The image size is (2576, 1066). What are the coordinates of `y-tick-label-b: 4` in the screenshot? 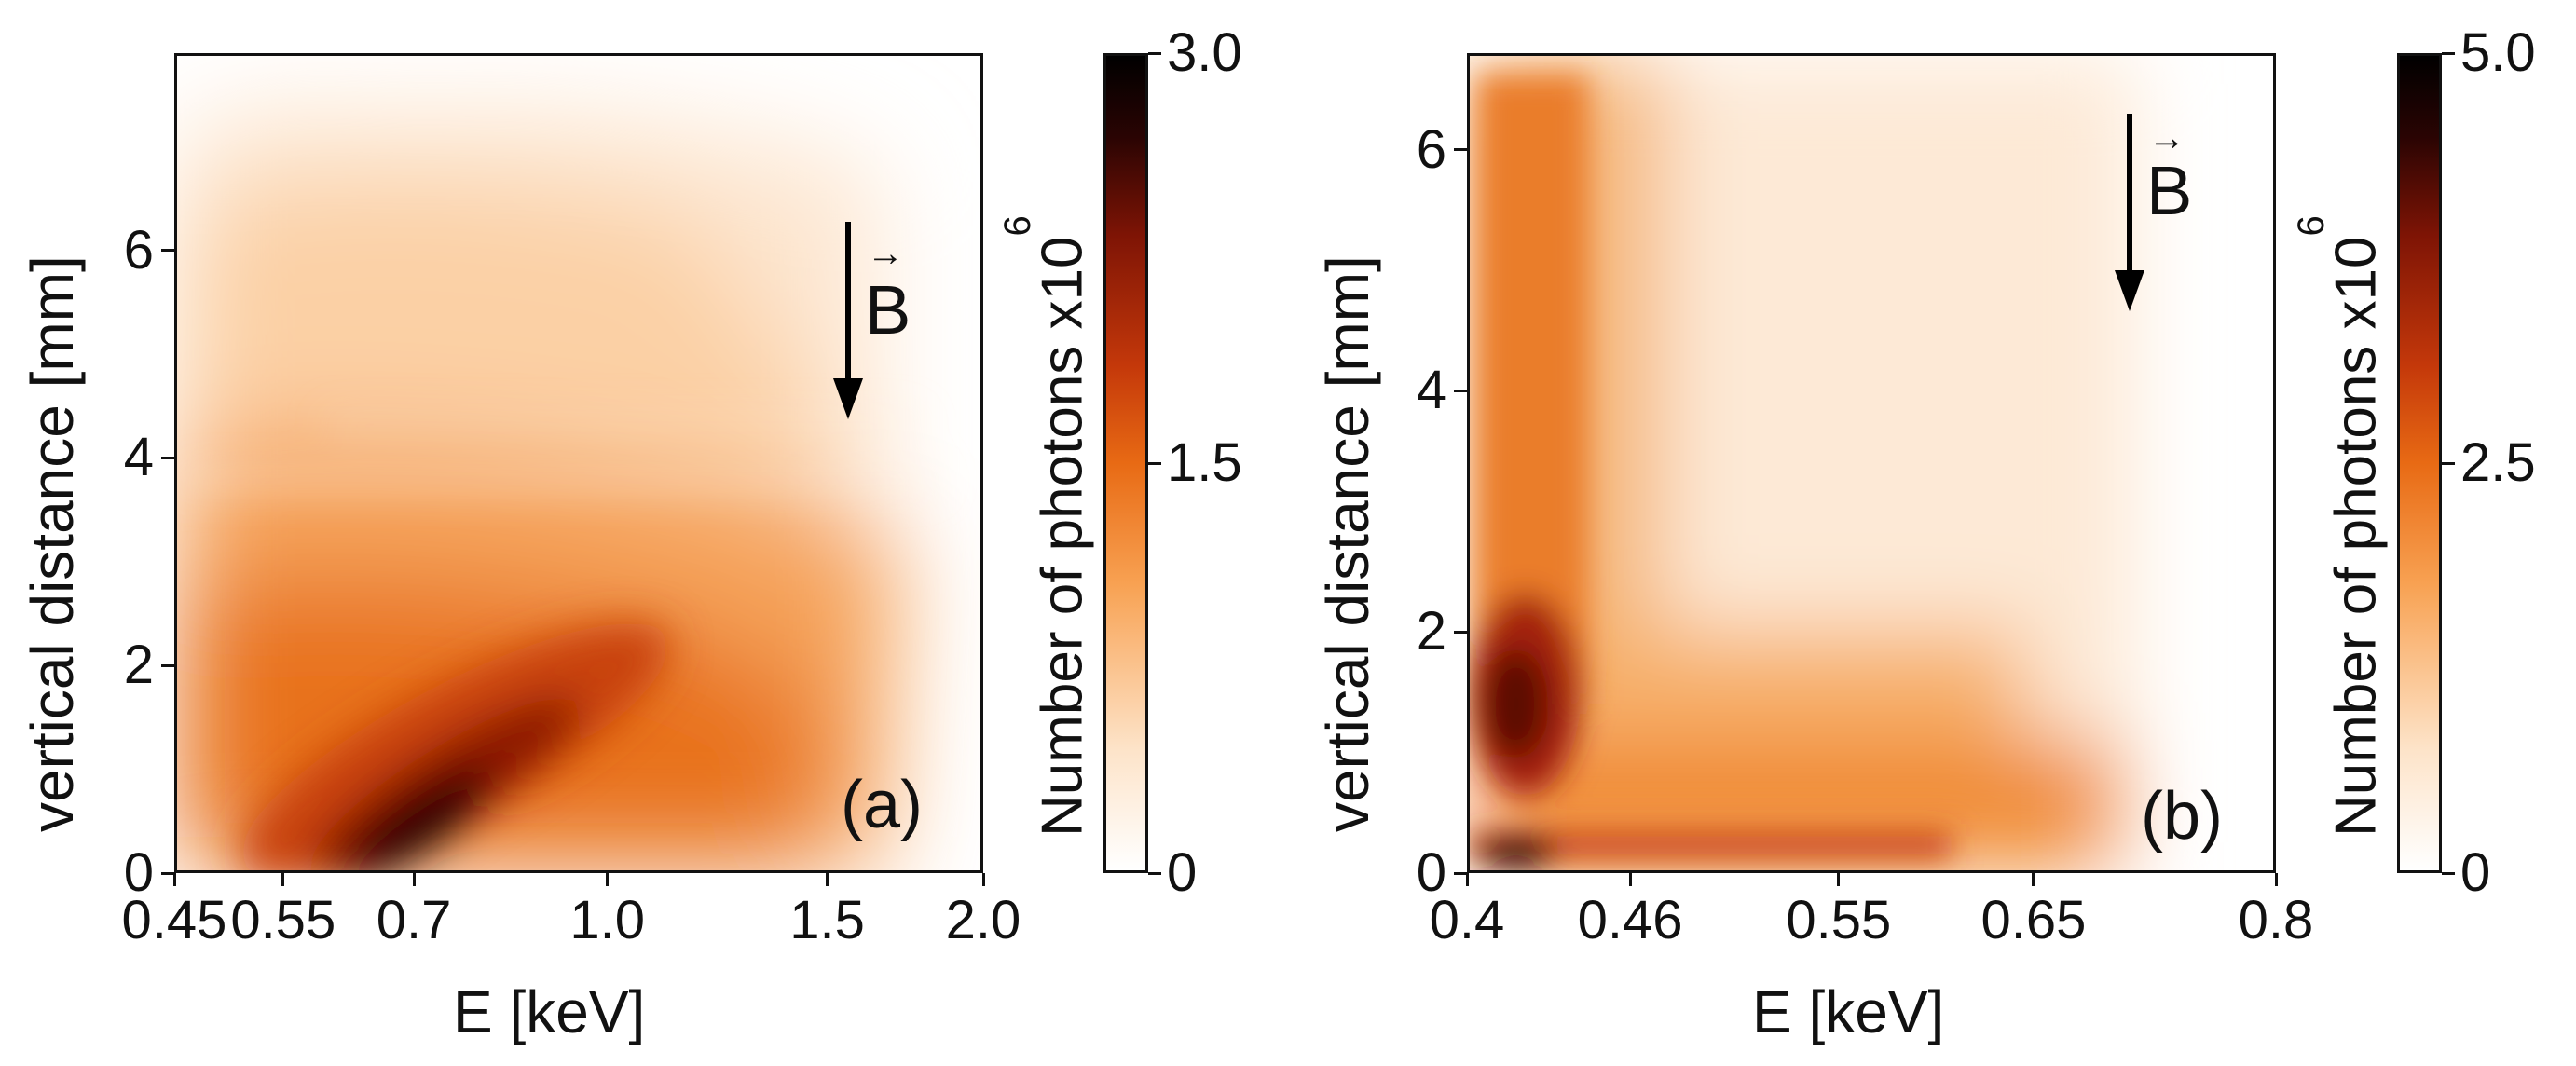 It's located at (1431, 390).